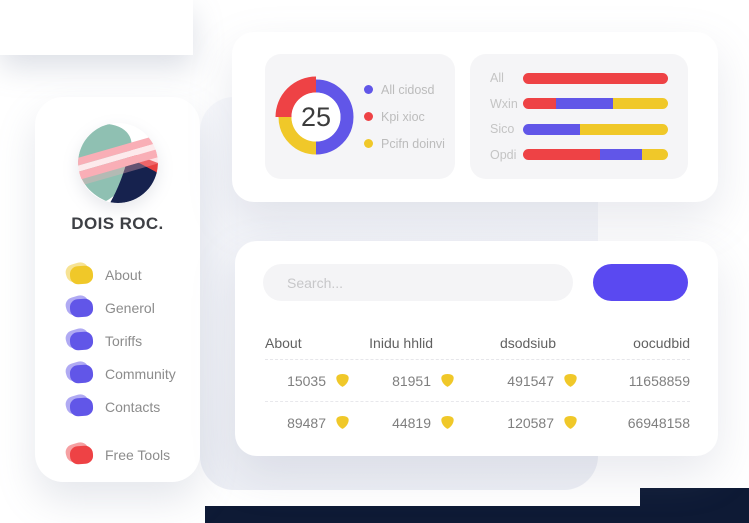  What do you see at coordinates (502, 129) in the screenshot?
I see `bar-label: Sico` at bounding box center [502, 129].